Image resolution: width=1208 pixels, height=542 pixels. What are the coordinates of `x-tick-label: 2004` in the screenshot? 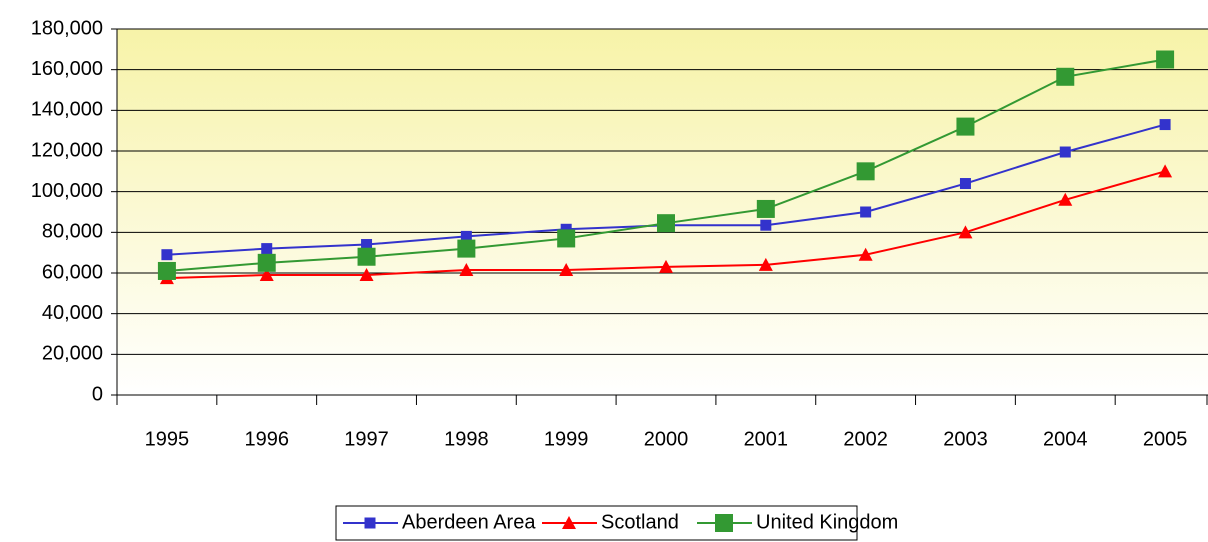 It's located at (1065, 439).